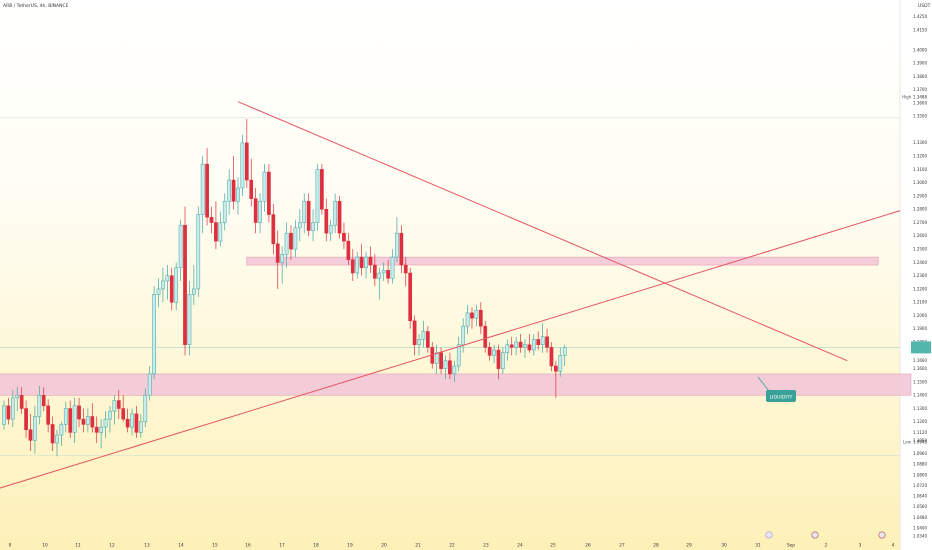  I want to click on time-tick: 31, so click(758, 546).